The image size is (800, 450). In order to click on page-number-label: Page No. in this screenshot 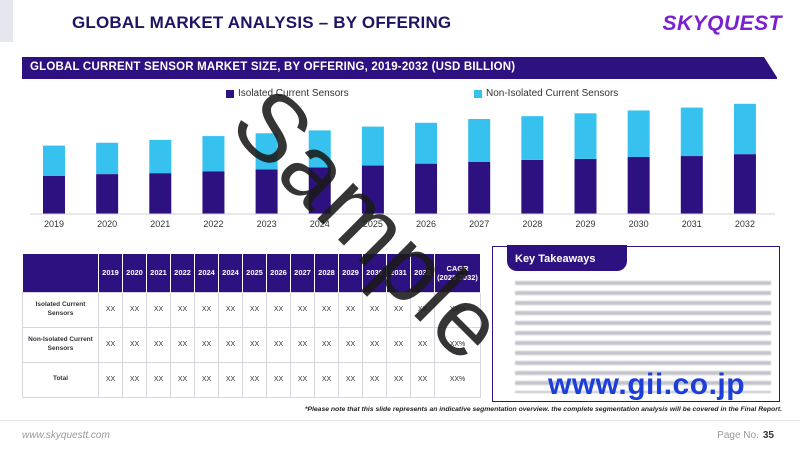, I will do `click(738, 435)`.